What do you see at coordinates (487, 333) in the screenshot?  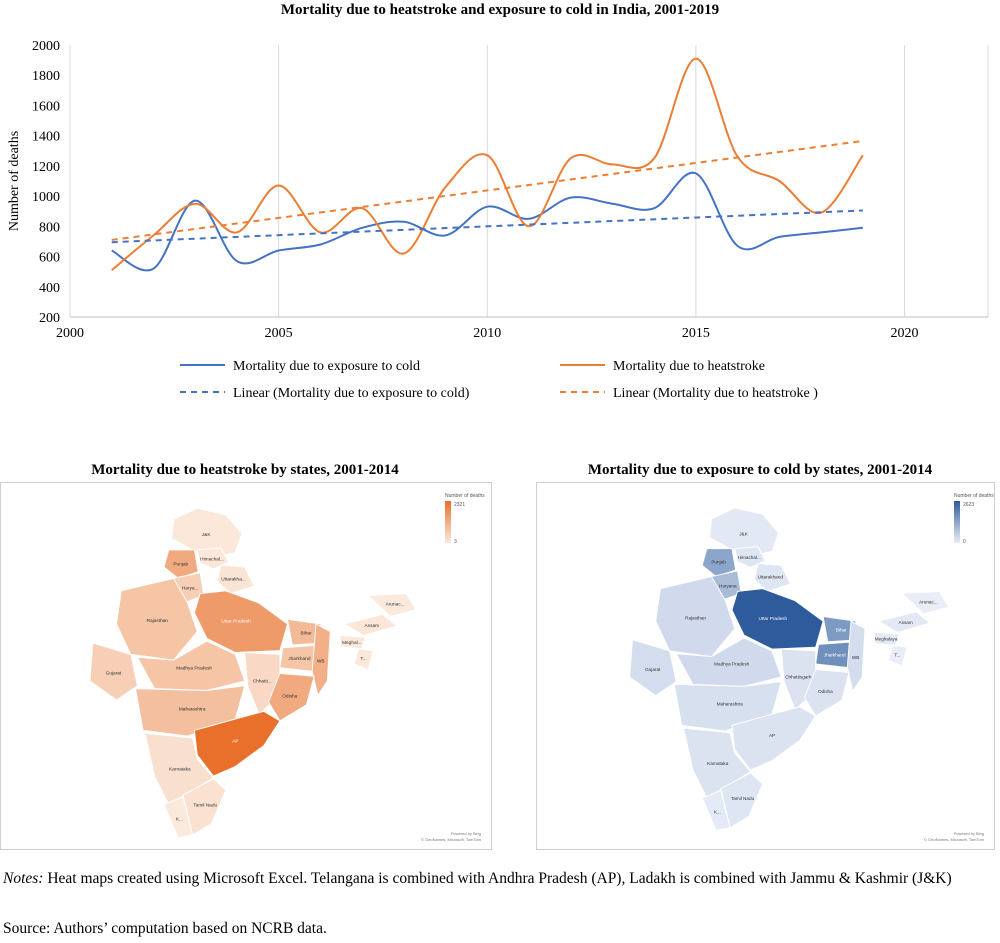 I see `x-tick-label: 2010` at bounding box center [487, 333].